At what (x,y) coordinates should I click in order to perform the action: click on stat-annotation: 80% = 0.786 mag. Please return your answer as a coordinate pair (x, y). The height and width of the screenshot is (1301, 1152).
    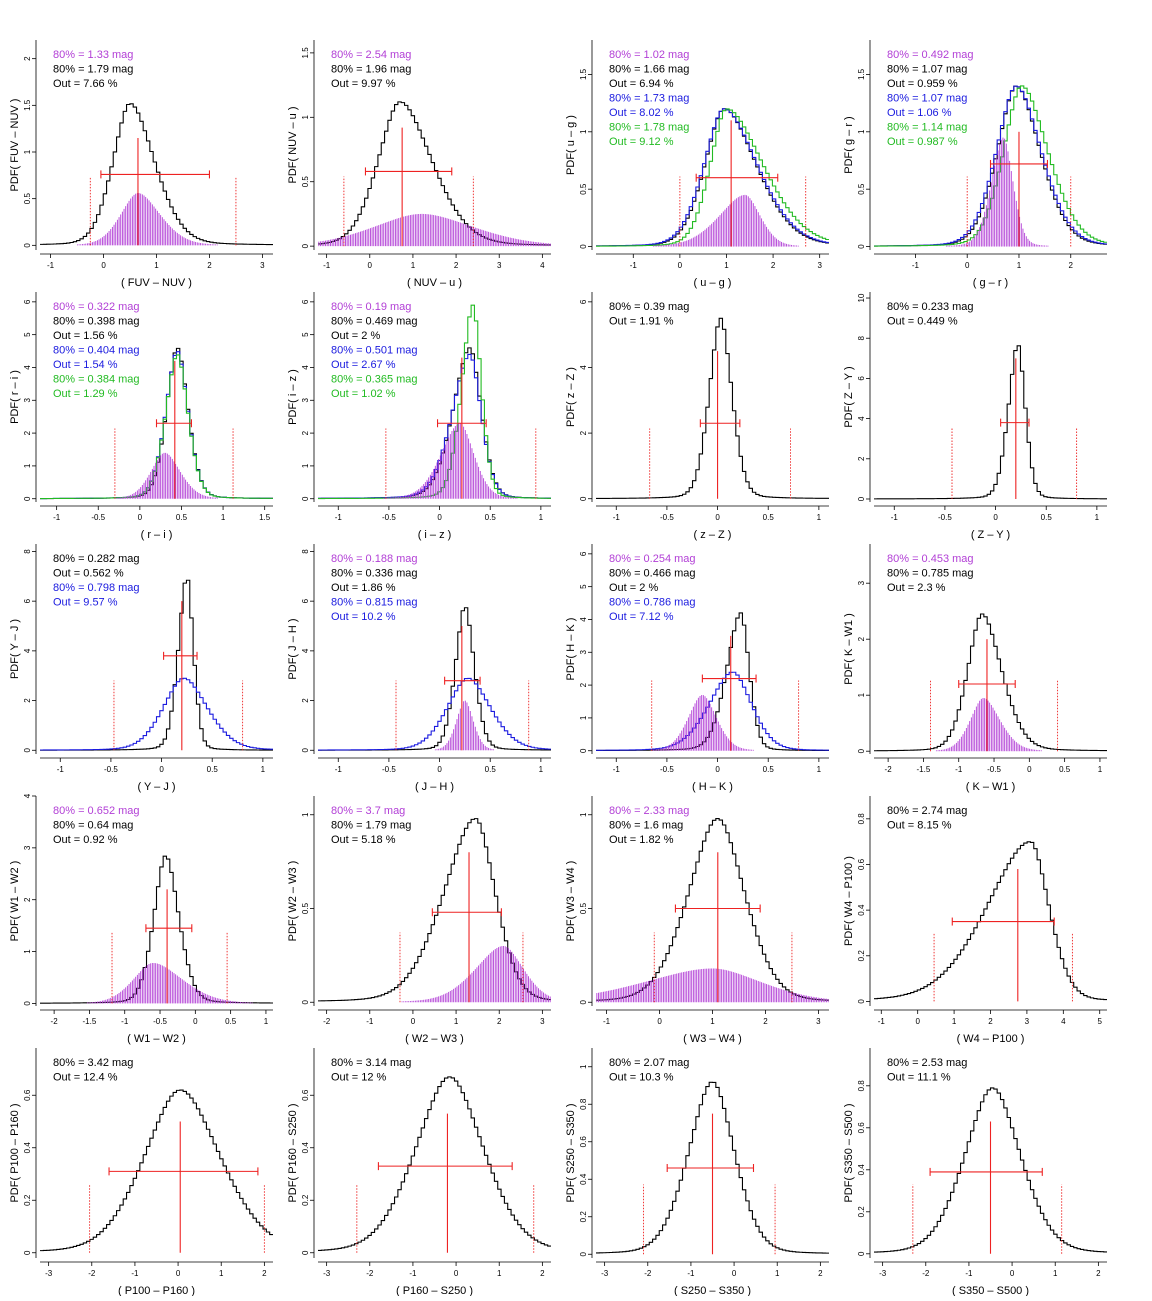
    Looking at the image, I should click on (652, 603).